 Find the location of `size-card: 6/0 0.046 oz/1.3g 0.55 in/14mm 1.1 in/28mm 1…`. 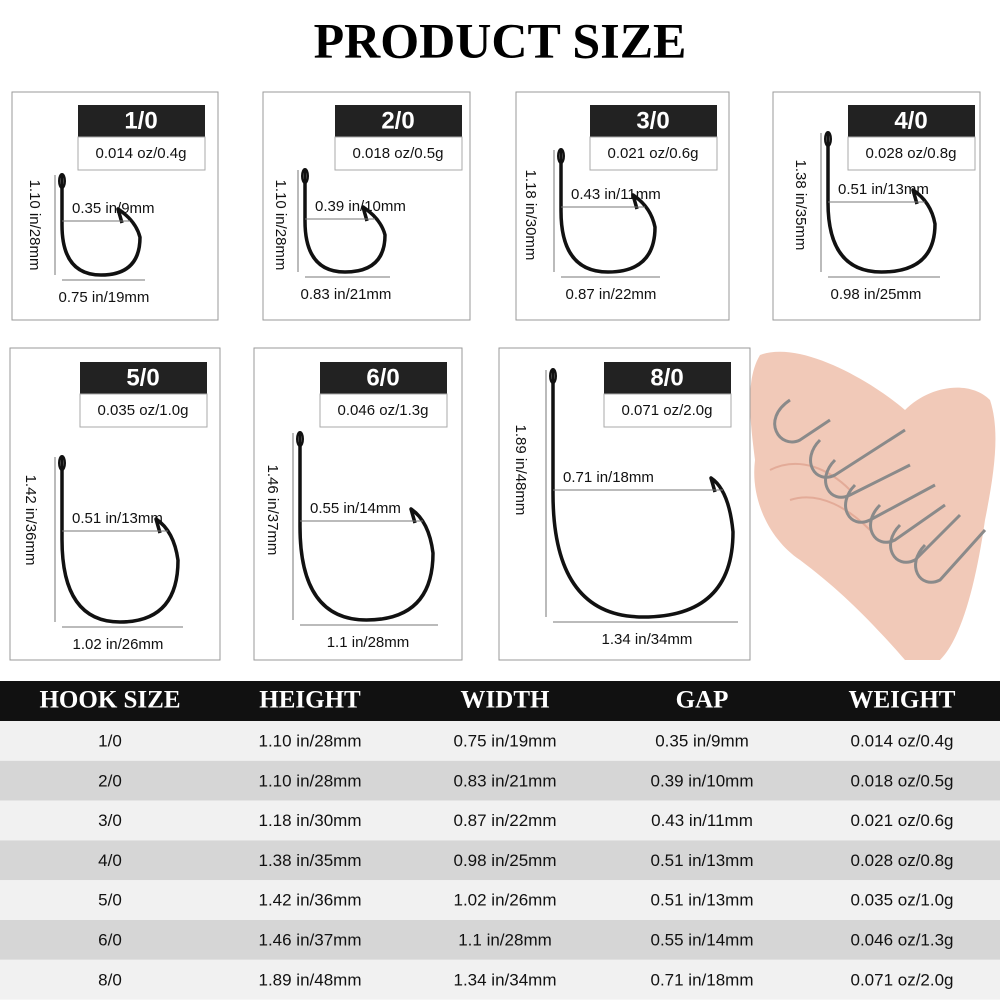

size-card: 6/0 0.046 oz/1.3g 0.55 in/14mm 1.1 in/28mm 1… is located at coordinates (358, 504).